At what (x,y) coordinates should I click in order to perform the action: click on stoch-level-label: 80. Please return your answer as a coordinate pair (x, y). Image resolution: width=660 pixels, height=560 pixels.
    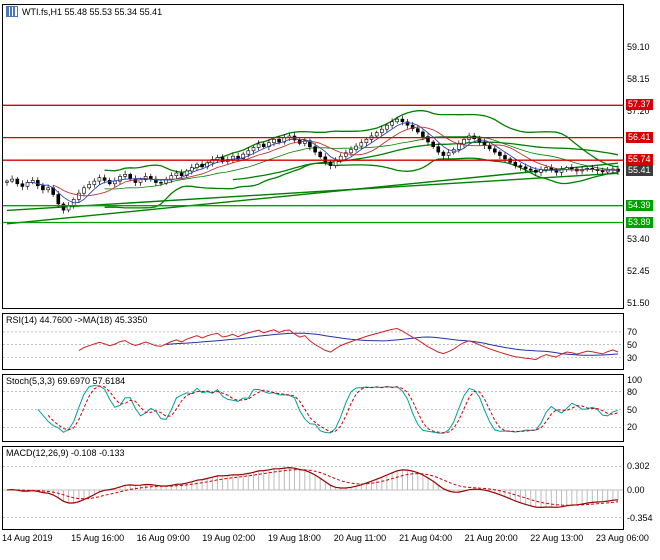
    Looking at the image, I should click on (632, 391).